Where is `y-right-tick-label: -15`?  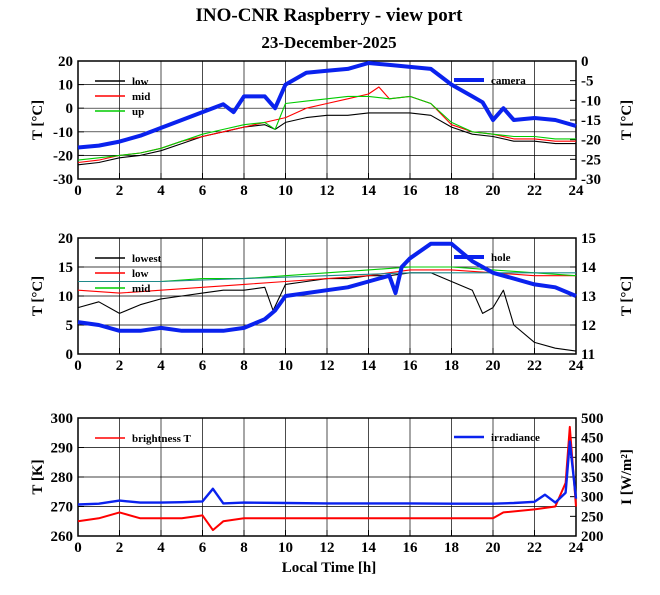
y-right-tick-label: -15 is located at coordinates (591, 121).